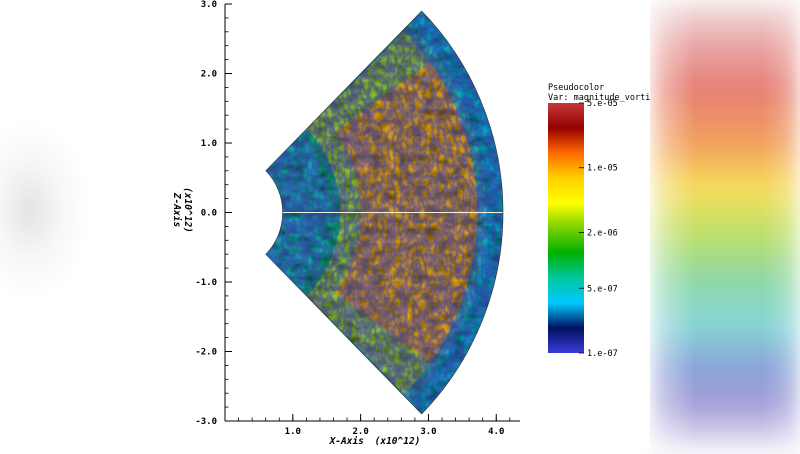 This screenshot has width=800, height=454. I want to click on x-axis-title-text: X-Axis, so click(347, 441).